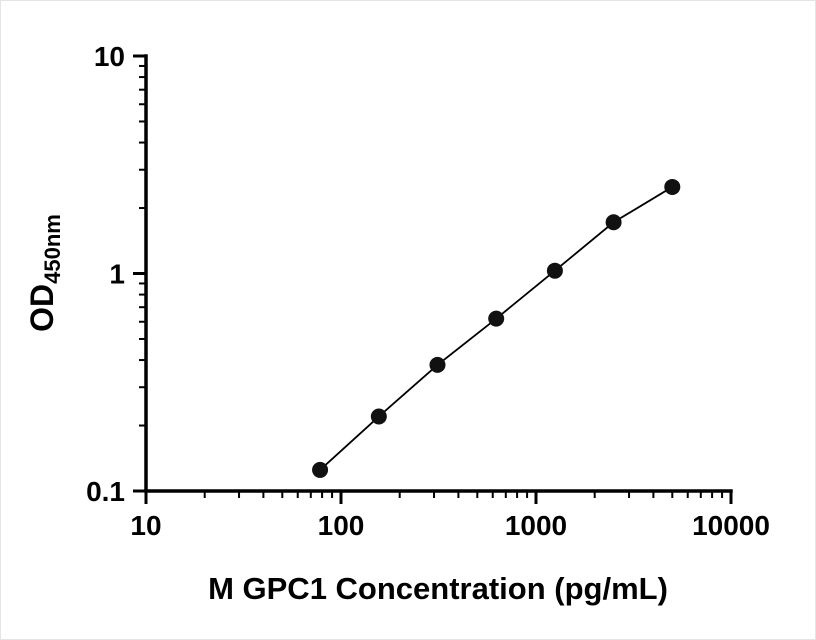  I want to click on x-tick-label: 10, so click(145, 525).